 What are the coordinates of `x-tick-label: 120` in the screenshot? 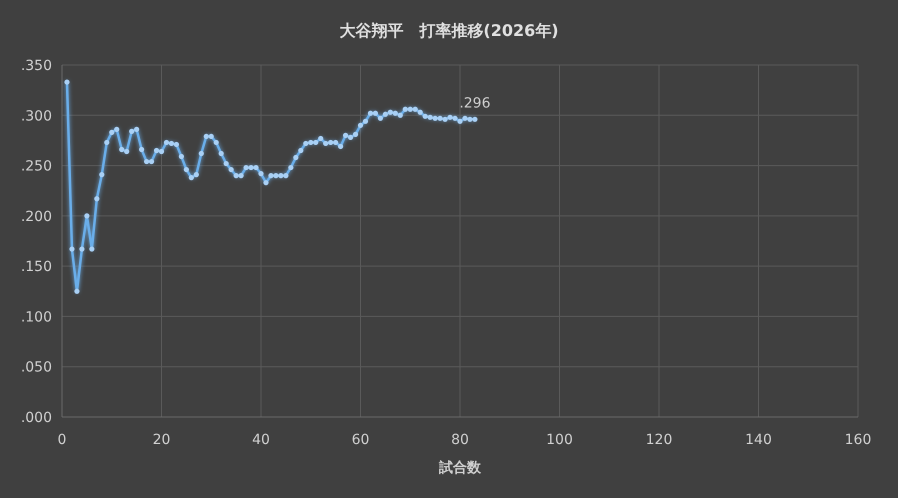 It's located at (659, 440).